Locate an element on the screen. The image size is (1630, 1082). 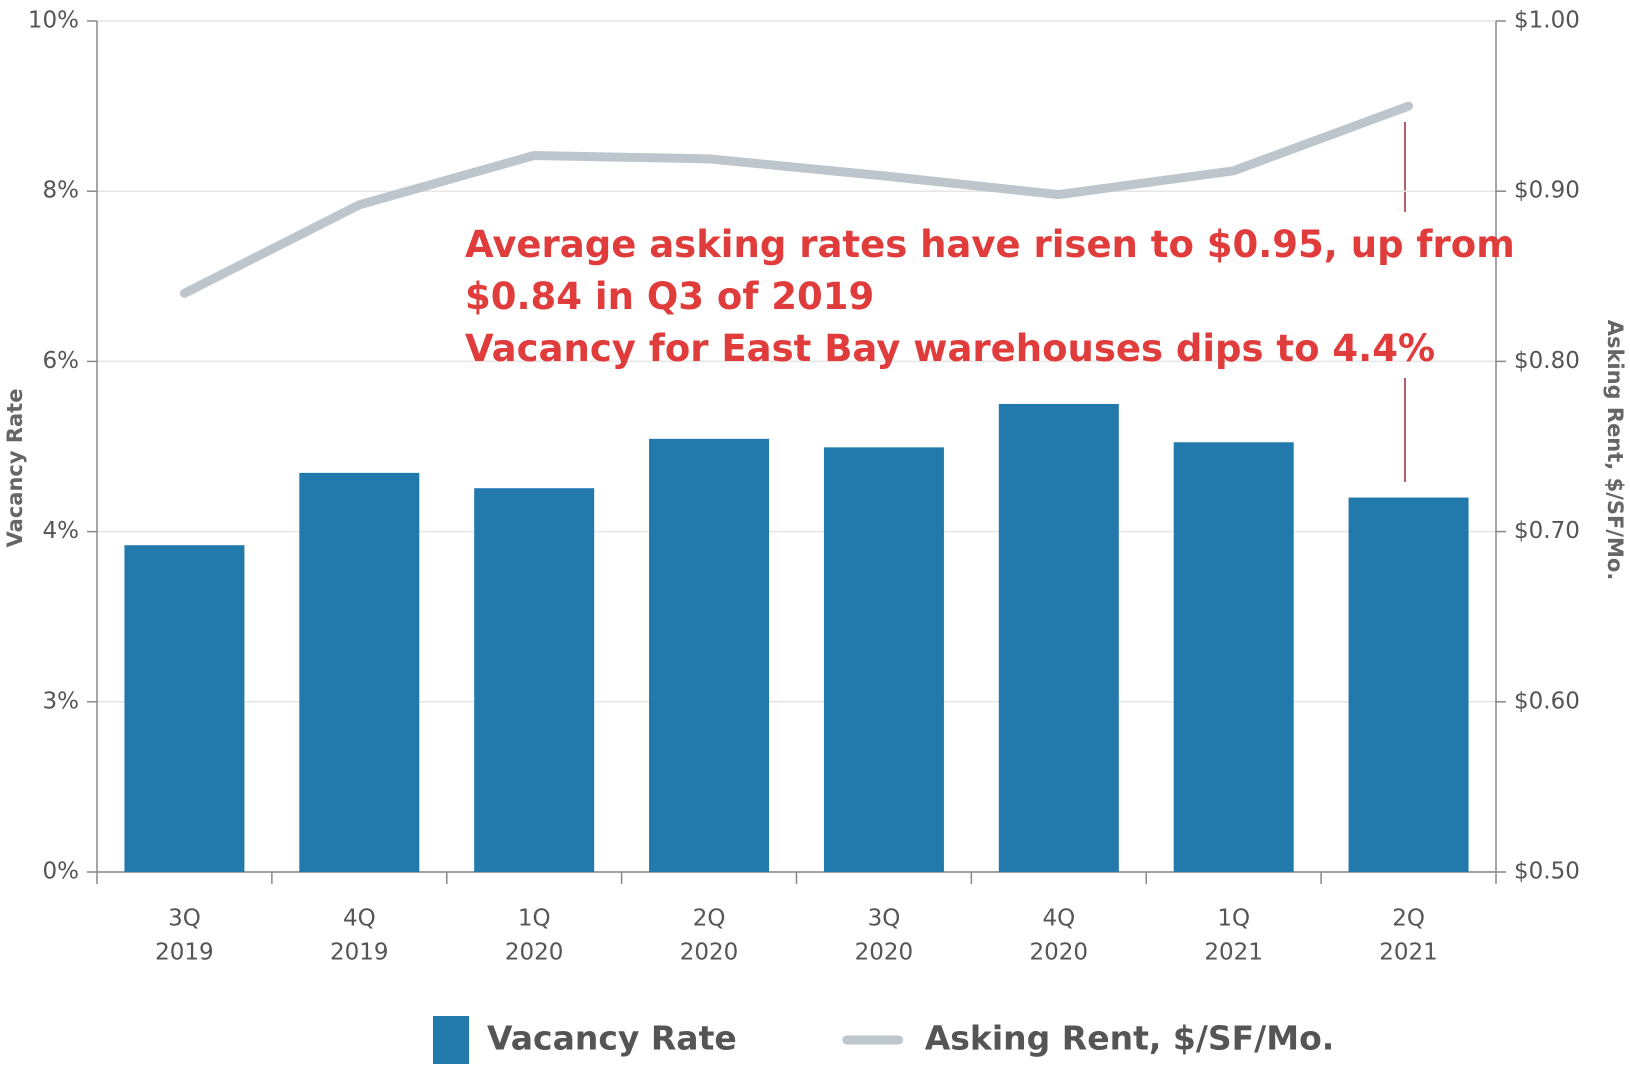
y-tick-label: 10% is located at coordinates (53, 21).